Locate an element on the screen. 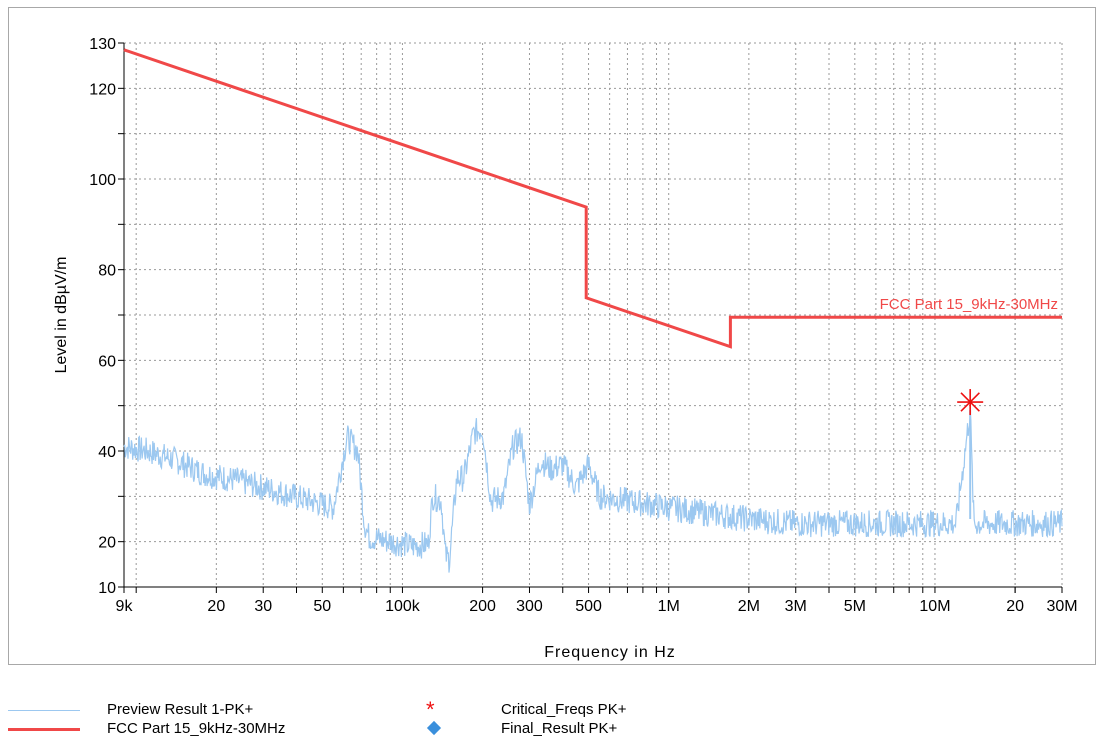 Image resolution: width=1102 pixels, height=747 pixels. y-tick-labels: 10 20 40 60 80 100 120 130 is located at coordinates (102, 316).